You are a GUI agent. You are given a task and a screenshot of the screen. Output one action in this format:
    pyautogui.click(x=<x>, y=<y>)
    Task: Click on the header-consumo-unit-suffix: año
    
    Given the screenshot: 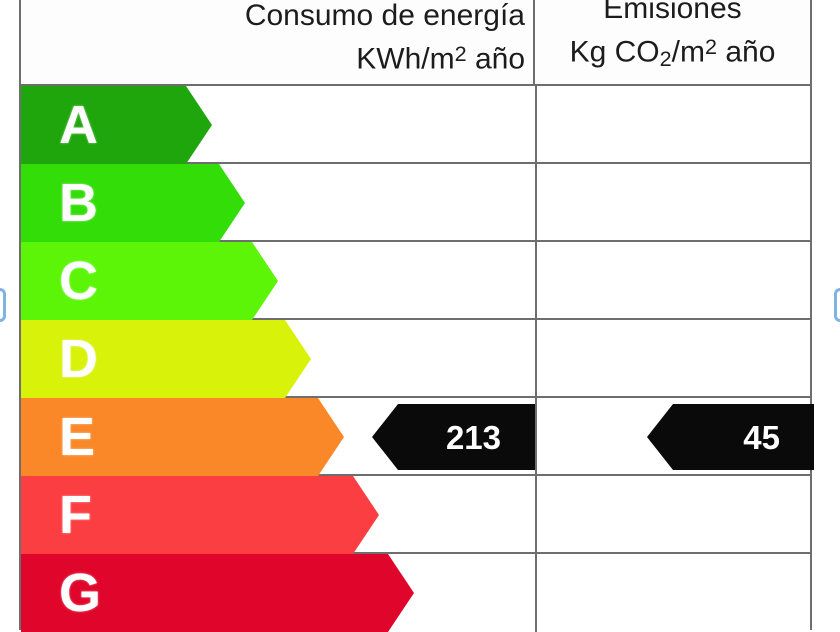 What is the action you would take?
    pyautogui.click(x=495, y=58)
    